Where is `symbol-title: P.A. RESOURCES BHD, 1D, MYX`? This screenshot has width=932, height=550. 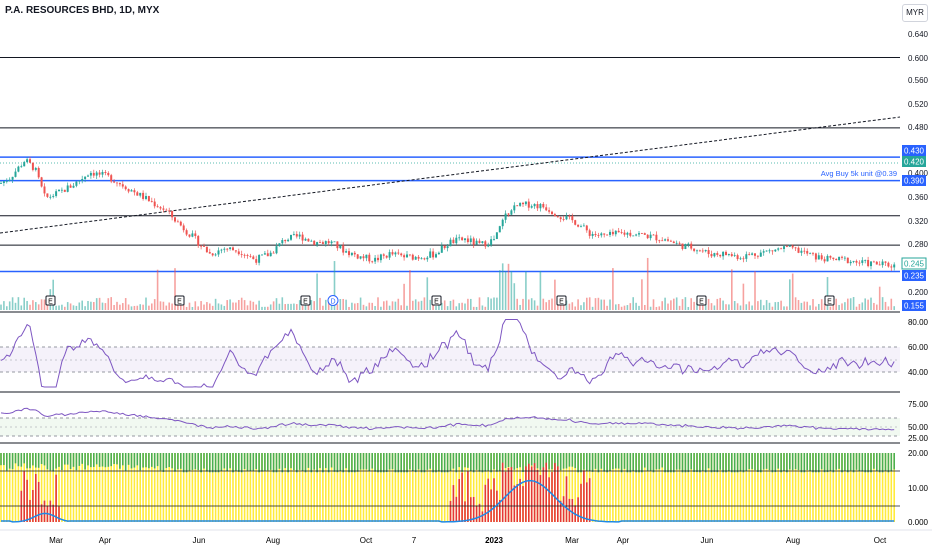
symbol-title: P.A. RESOURCES BHD, 1D, MYX is located at coordinates (82, 10).